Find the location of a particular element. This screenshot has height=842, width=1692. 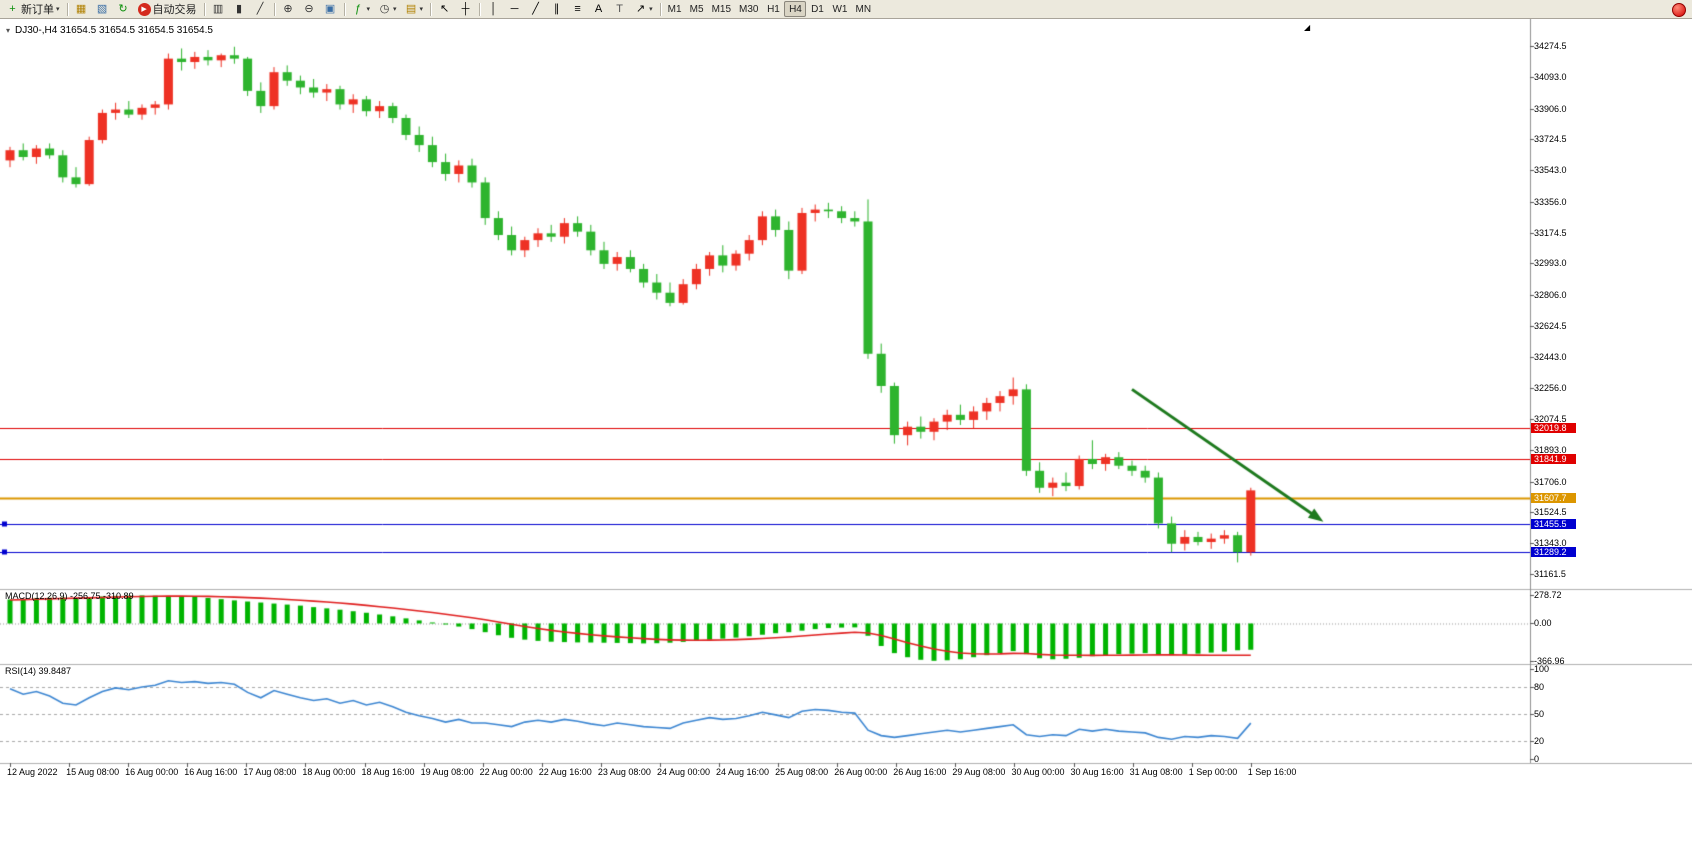

timeframe-button-m1: M1 is located at coordinates (675, 9).